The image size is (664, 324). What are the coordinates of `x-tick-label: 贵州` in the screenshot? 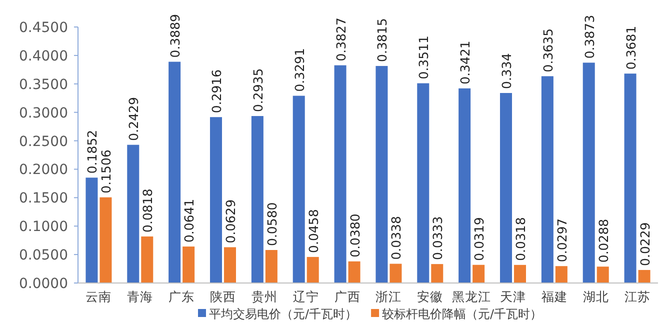 It's located at (264, 296).